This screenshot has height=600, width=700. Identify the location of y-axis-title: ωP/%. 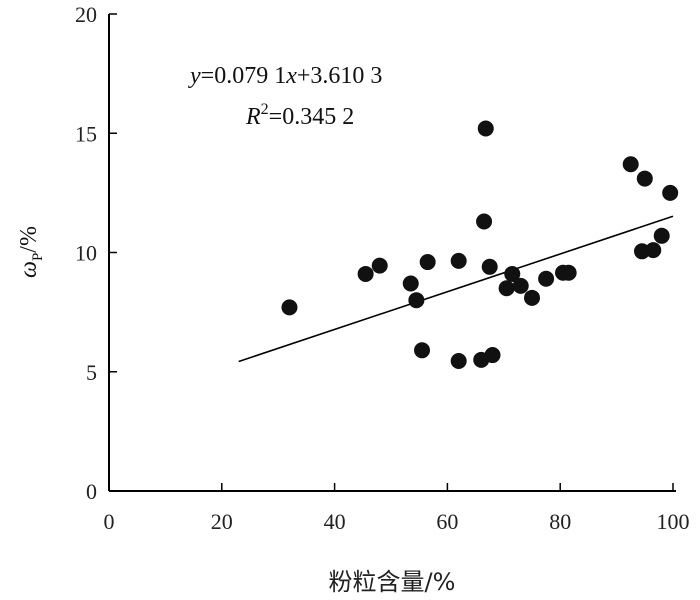
(31, 252).